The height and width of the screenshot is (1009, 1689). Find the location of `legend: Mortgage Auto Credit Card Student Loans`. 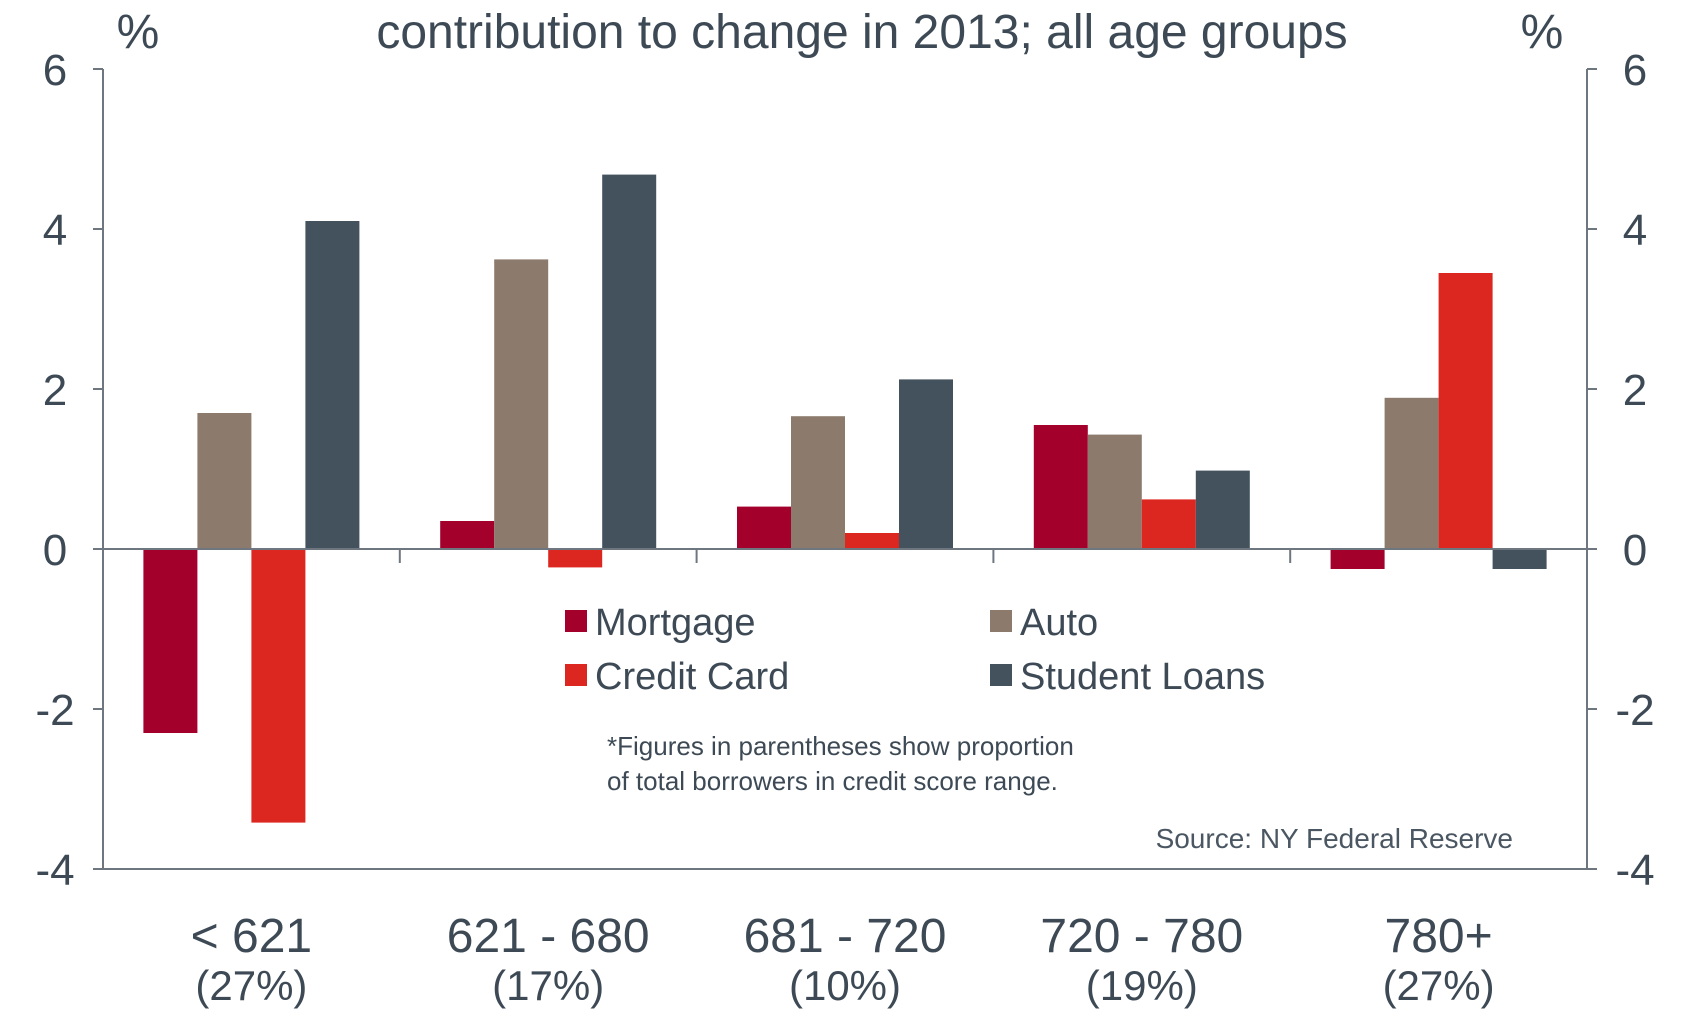

legend: Mortgage Auto Credit Card Student Loans is located at coordinates (915, 650).